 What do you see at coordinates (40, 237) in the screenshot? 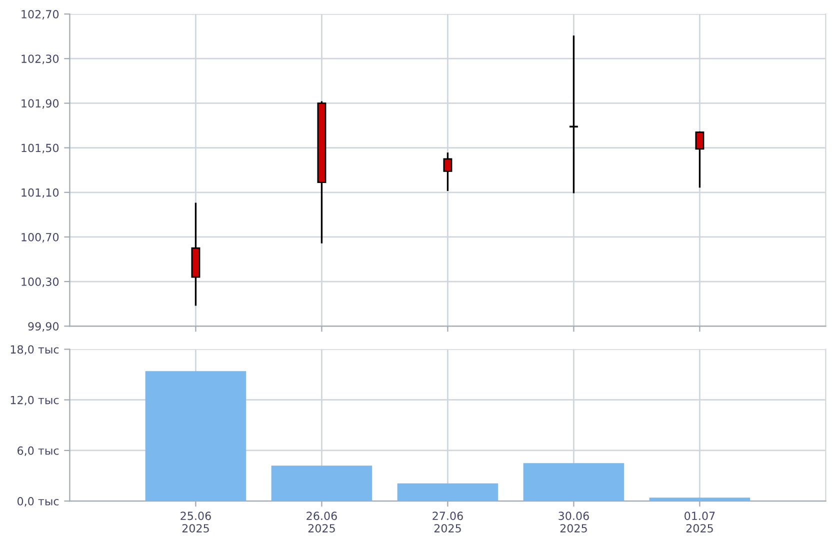
I see `y-tick-label: 100,70` at bounding box center [40, 237].